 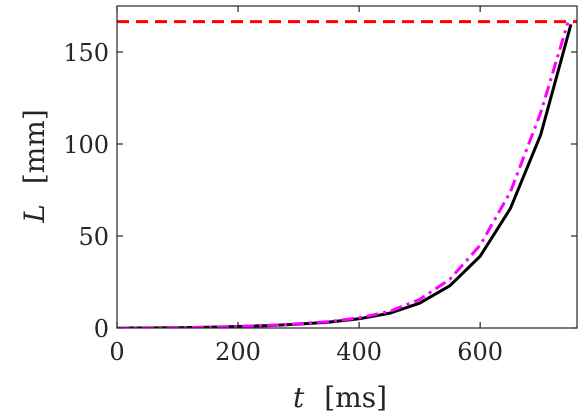 What do you see at coordinates (359, 352) in the screenshot?
I see `x-tick-label: 400` at bounding box center [359, 352].